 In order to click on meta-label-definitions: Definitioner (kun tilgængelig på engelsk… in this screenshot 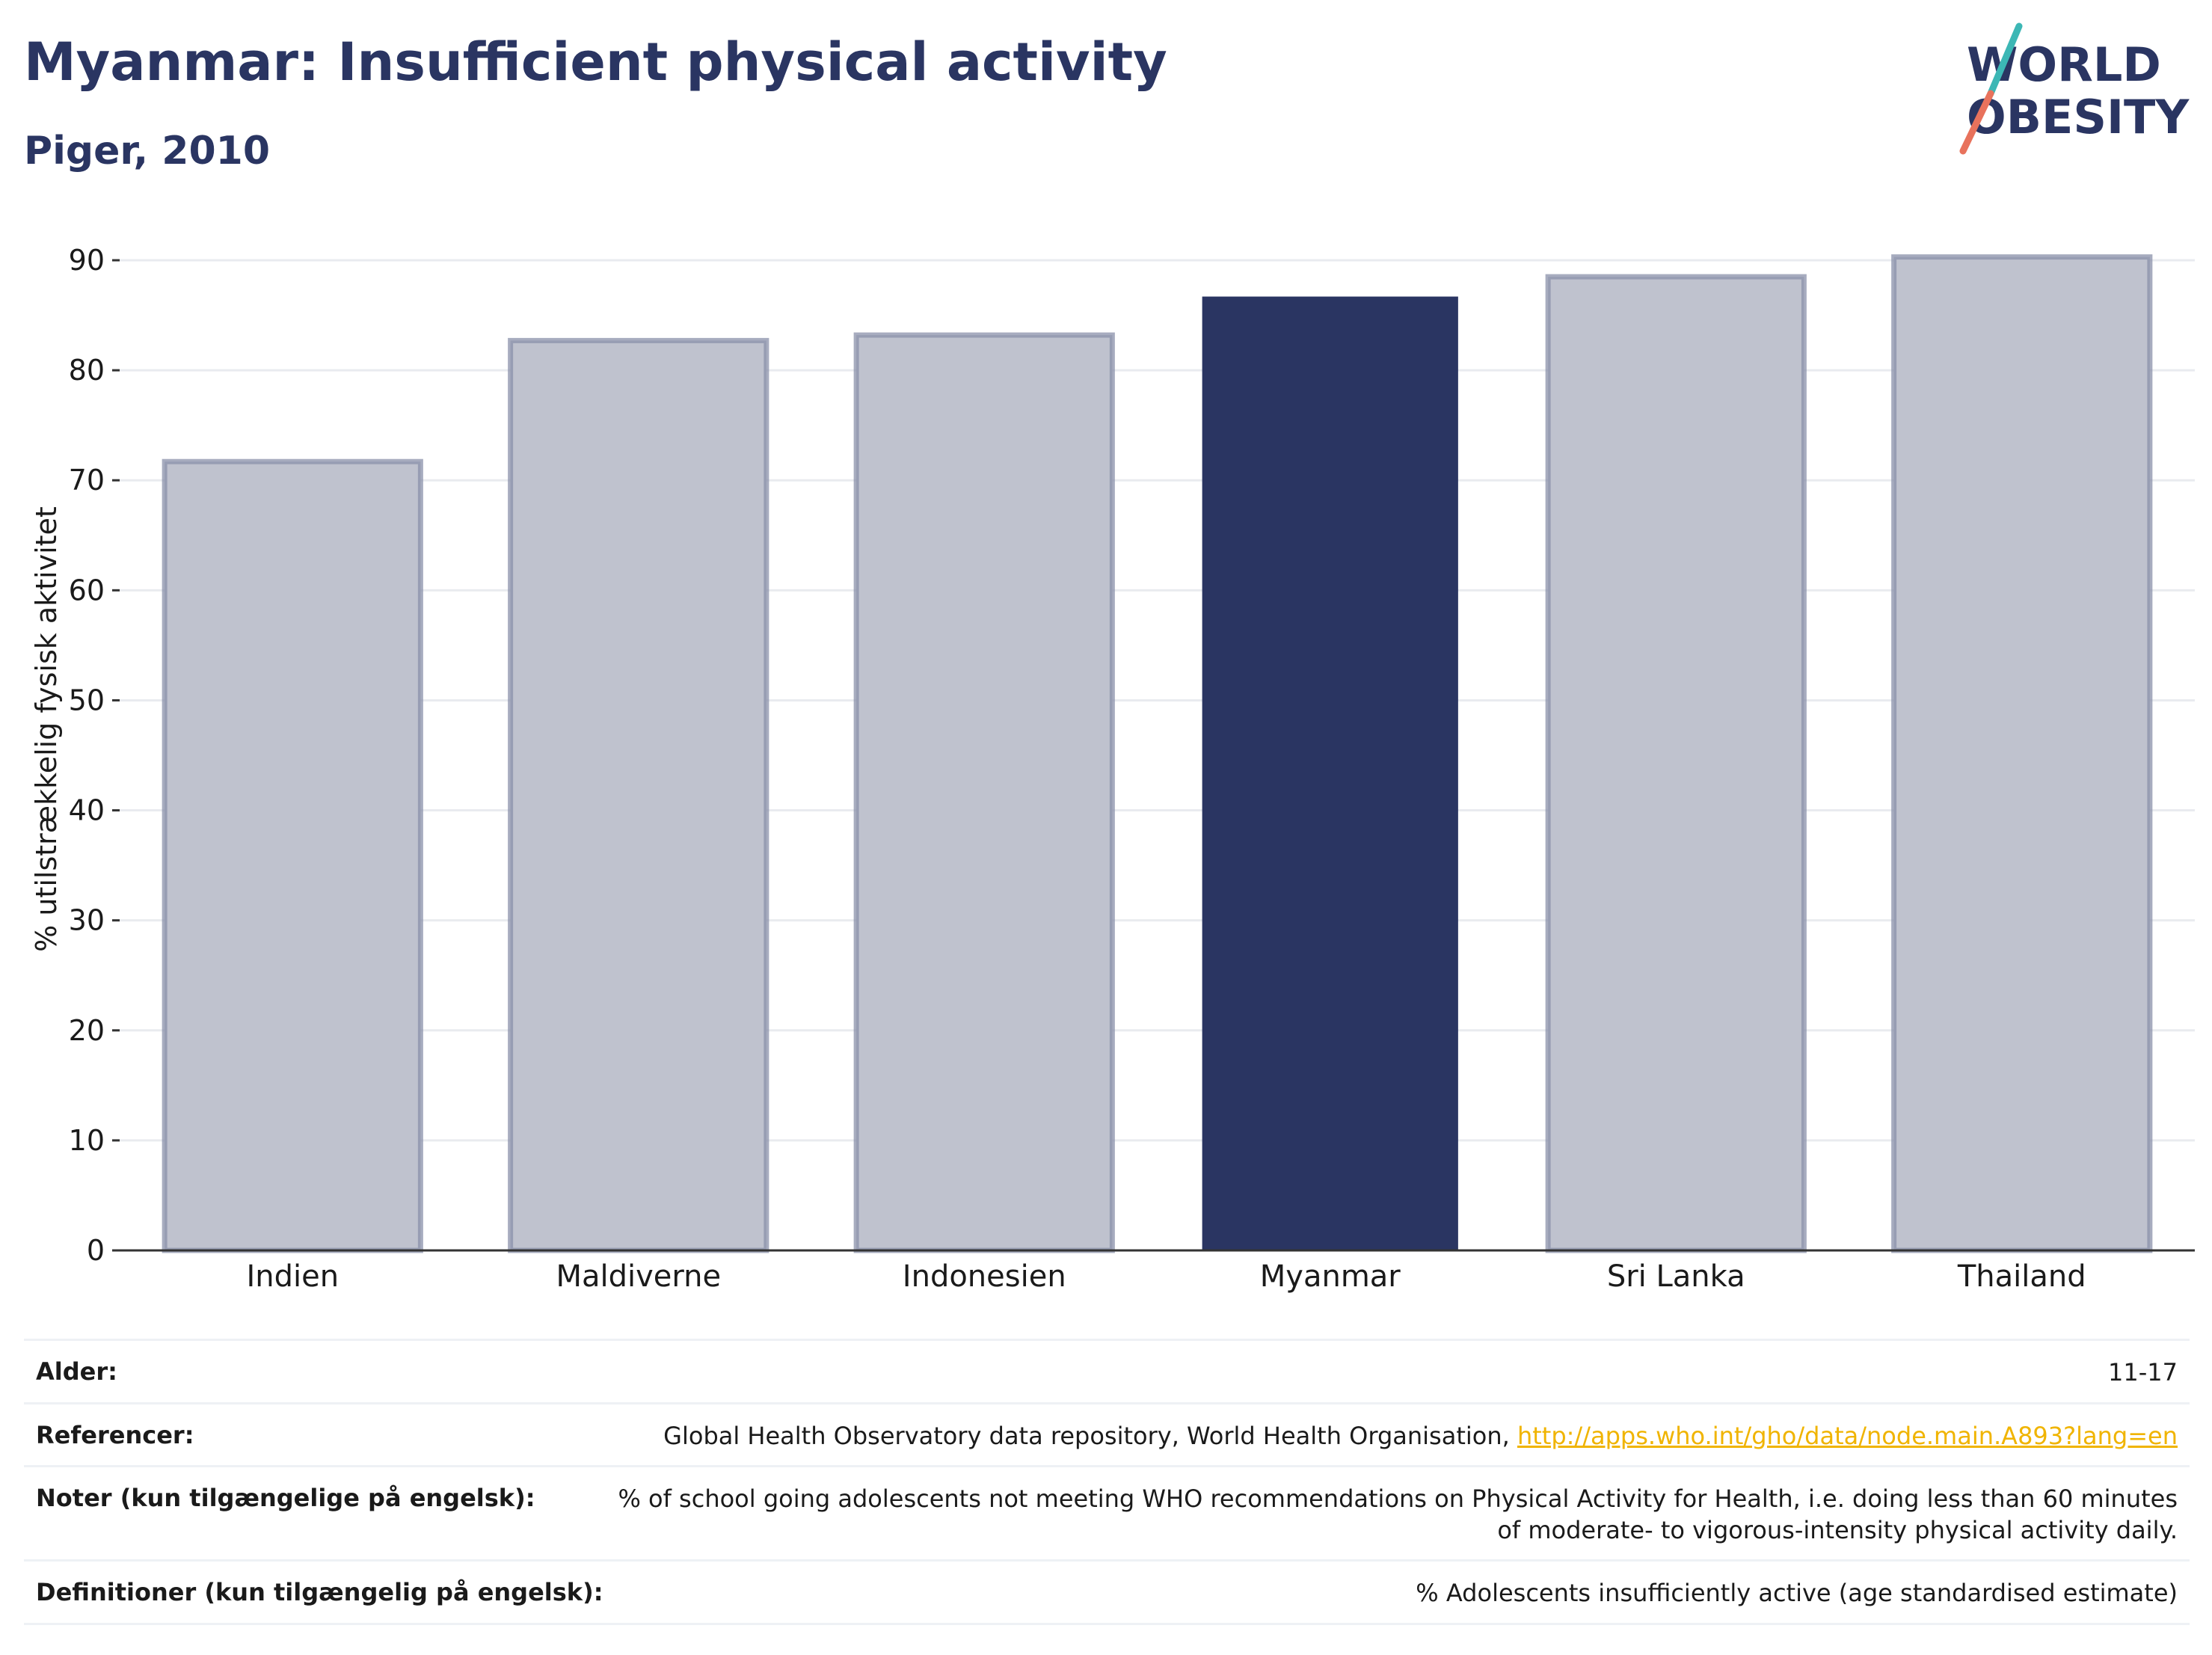, I will do `click(319, 1592)`.